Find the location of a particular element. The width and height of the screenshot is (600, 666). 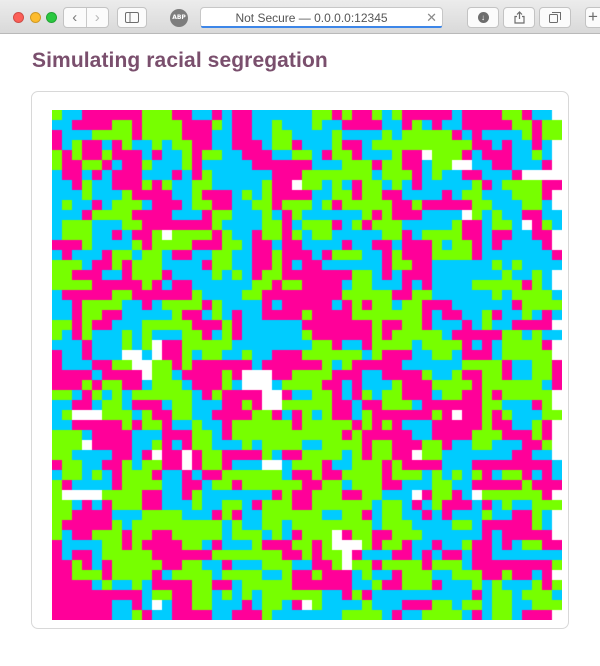

window-zoom-button is located at coordinates (51, 17).